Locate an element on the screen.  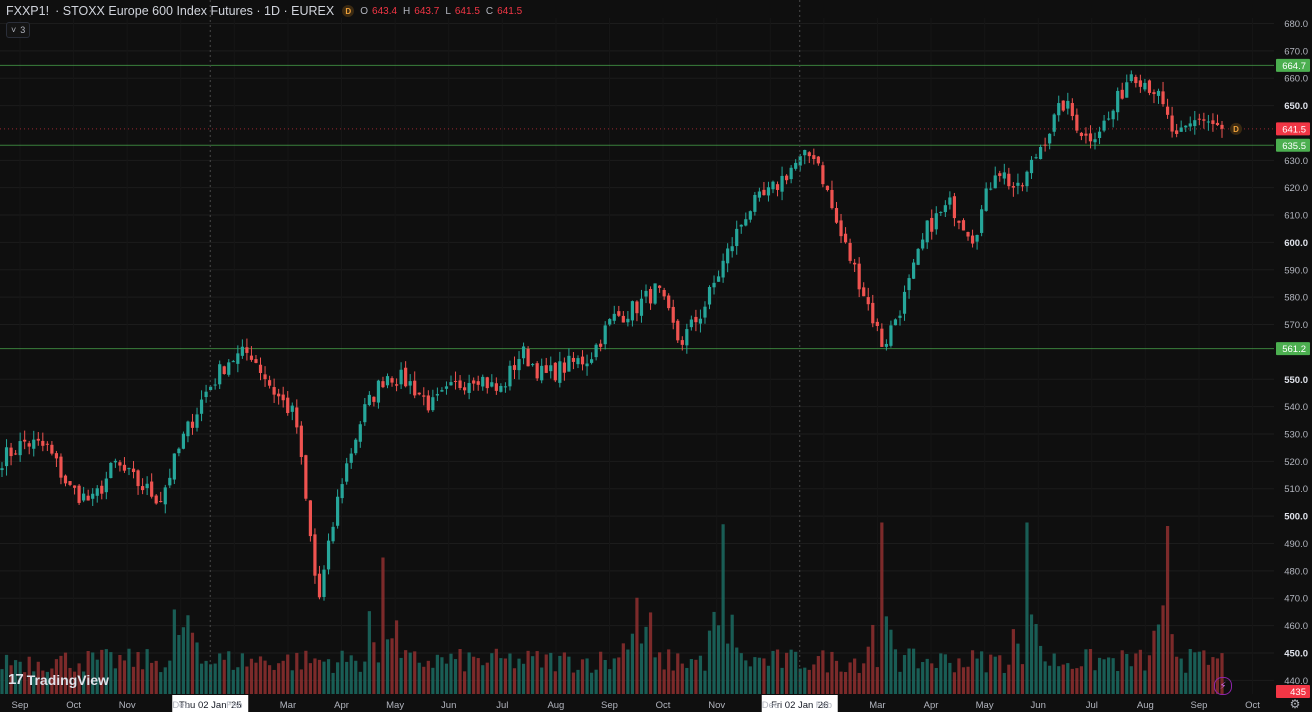
tradingview-logo: 17 TradingView is located at coordinates (58, 679).